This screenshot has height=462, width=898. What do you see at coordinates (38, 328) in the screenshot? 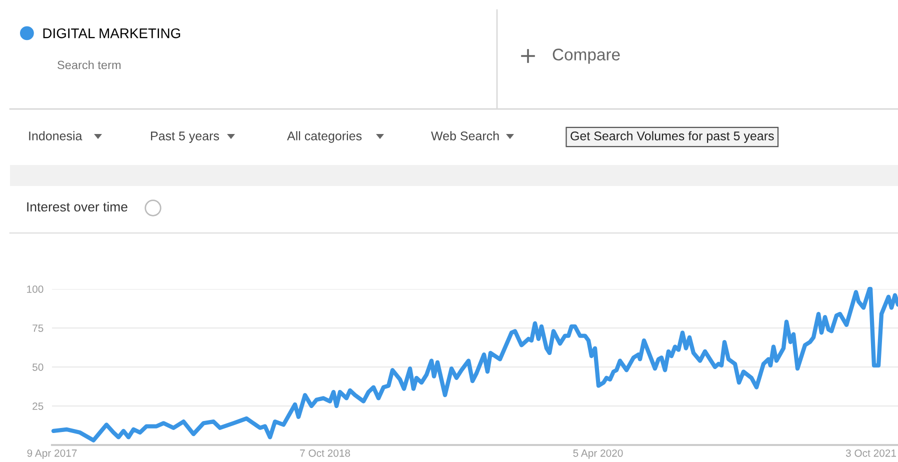
I see `y-tick-label: 75` at bounding box center [38, 328].